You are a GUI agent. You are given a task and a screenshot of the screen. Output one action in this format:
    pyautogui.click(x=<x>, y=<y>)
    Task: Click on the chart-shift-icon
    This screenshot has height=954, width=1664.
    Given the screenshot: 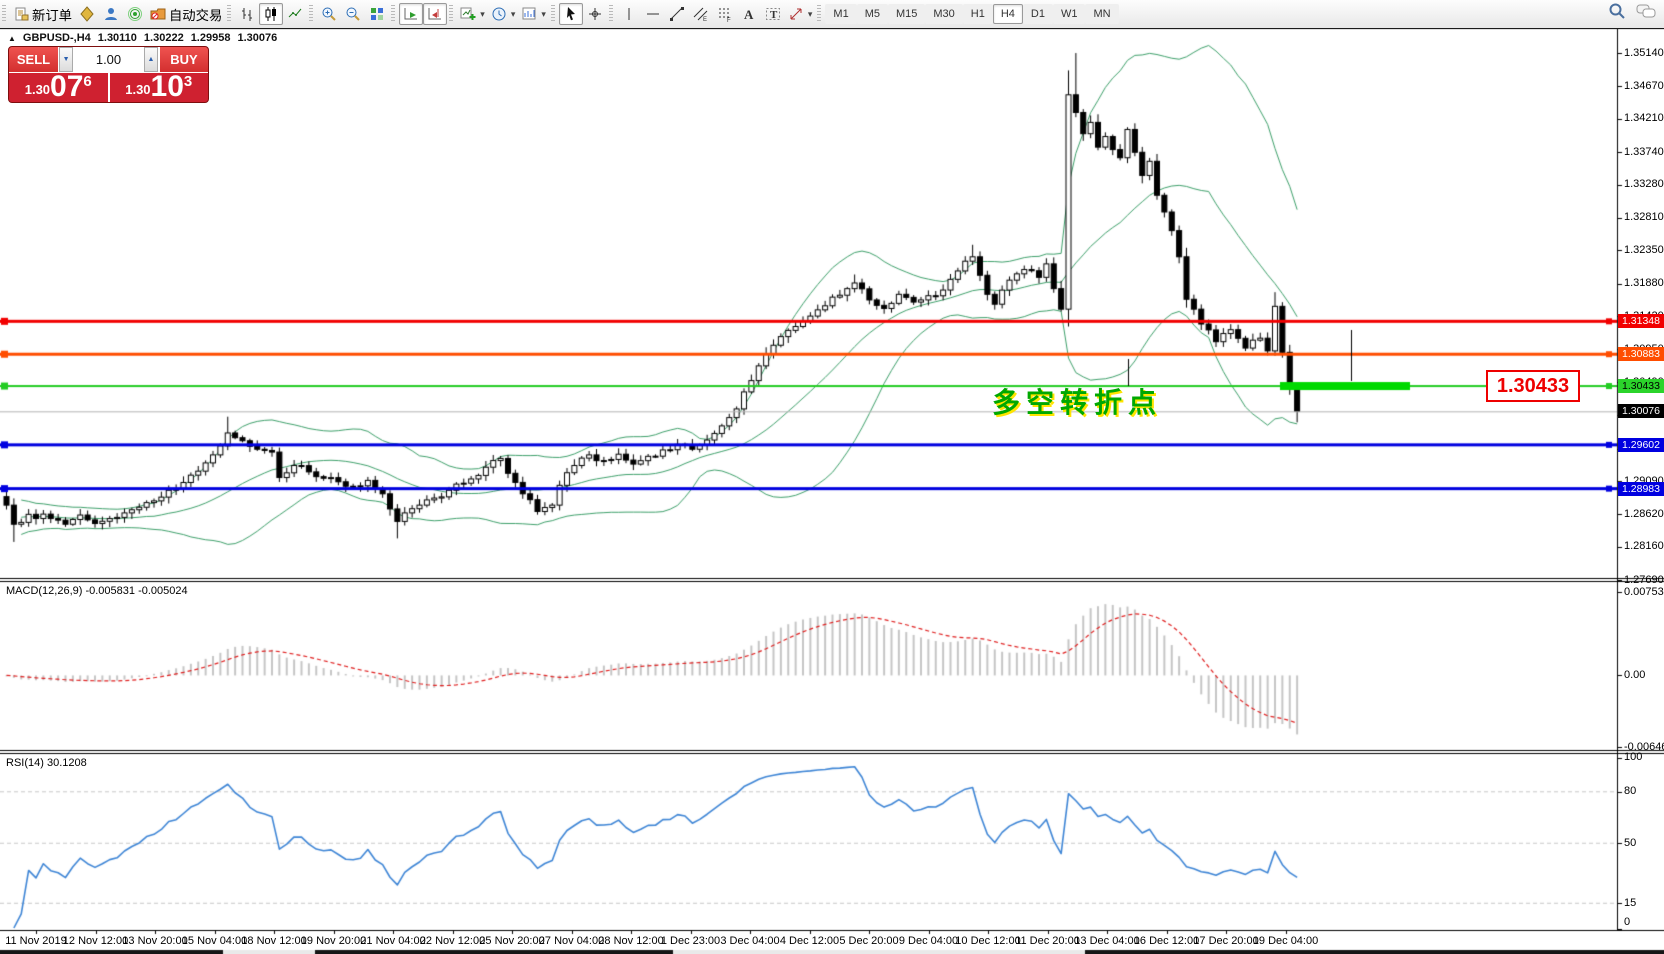 What is the action you would take?
    pyautogui.click(x=435, y=14)
    